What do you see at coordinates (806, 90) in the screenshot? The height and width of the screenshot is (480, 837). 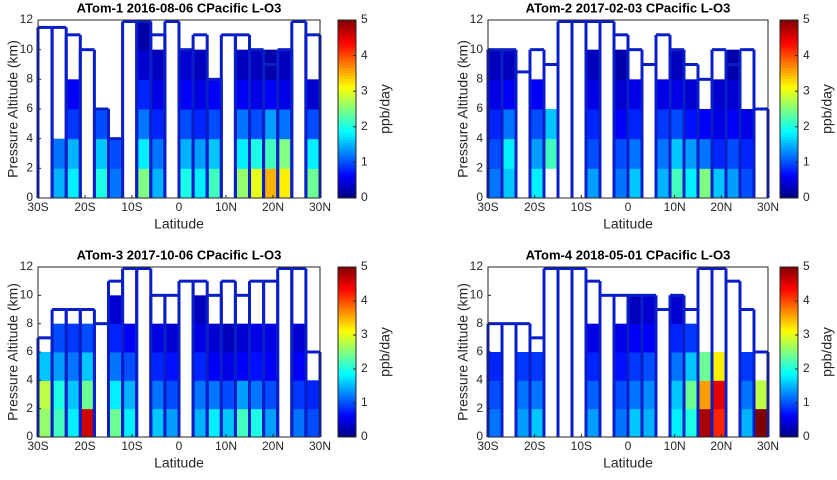 I see `colorbar-tick-label: 3` at bounding box center [806, 90].